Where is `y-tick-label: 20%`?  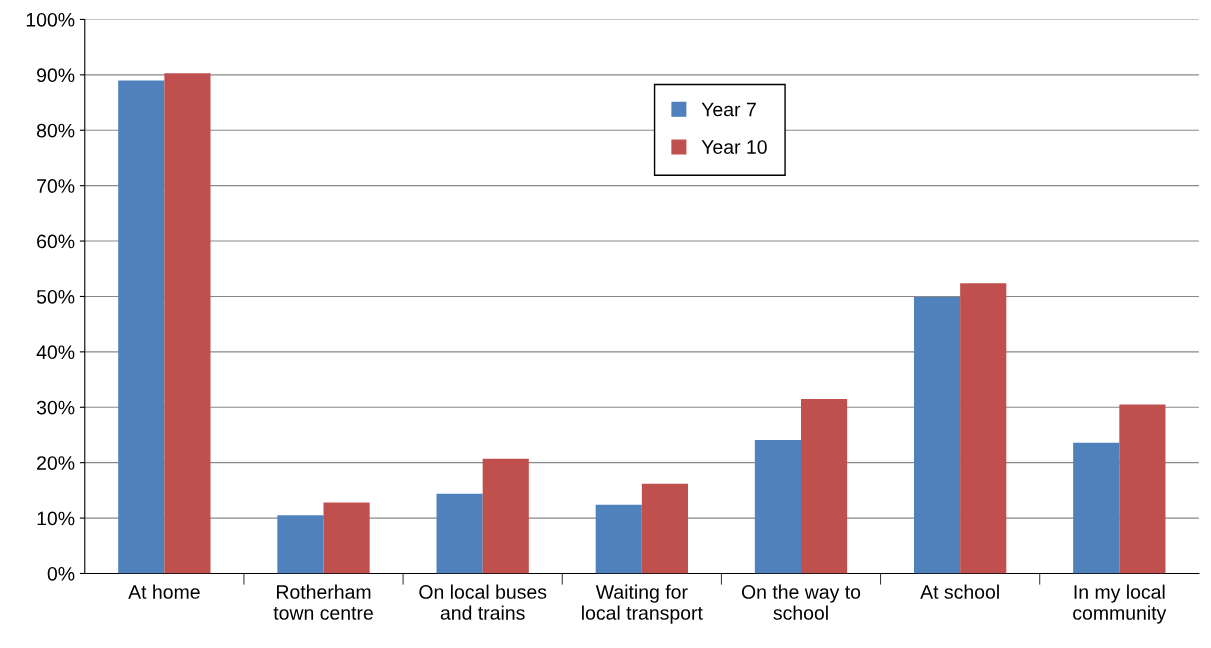 y-tick-label: 20% is located at coordinates (56, 463).